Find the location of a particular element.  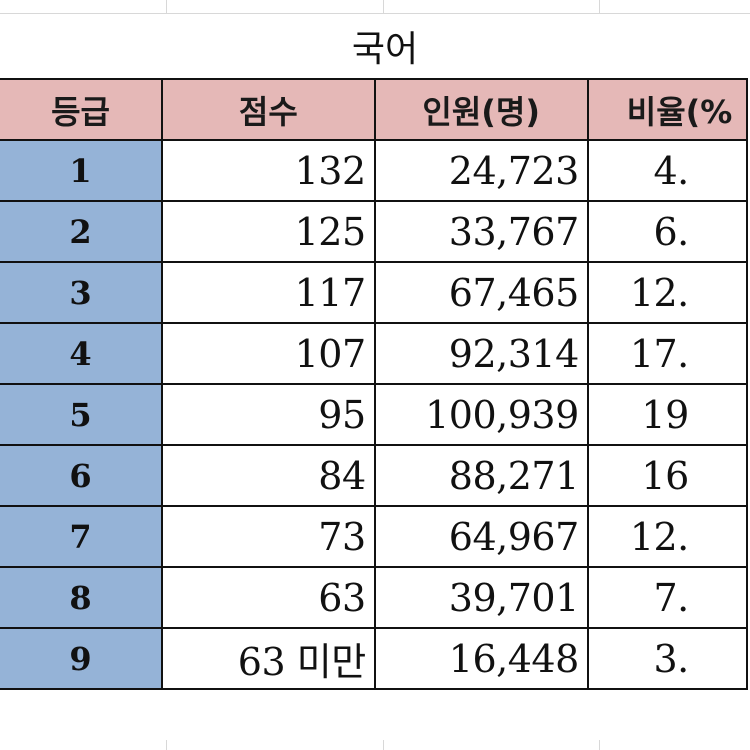

score-cell: 63 미만 is located at coordinates (268, 658).